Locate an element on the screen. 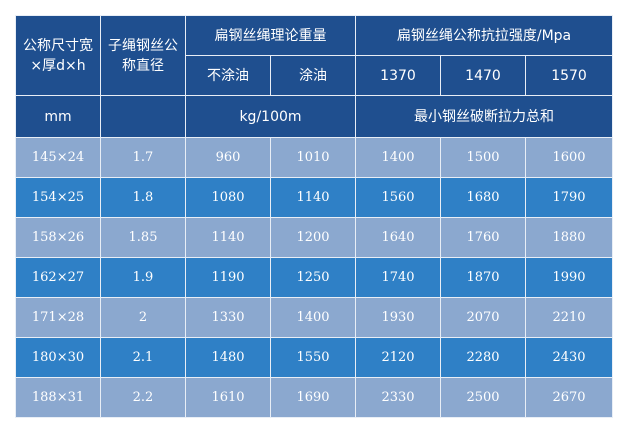 Image resolution: width=628 pixels, height=433 pixels. data-cell: 2.1 is located at coordinates (143, 357).